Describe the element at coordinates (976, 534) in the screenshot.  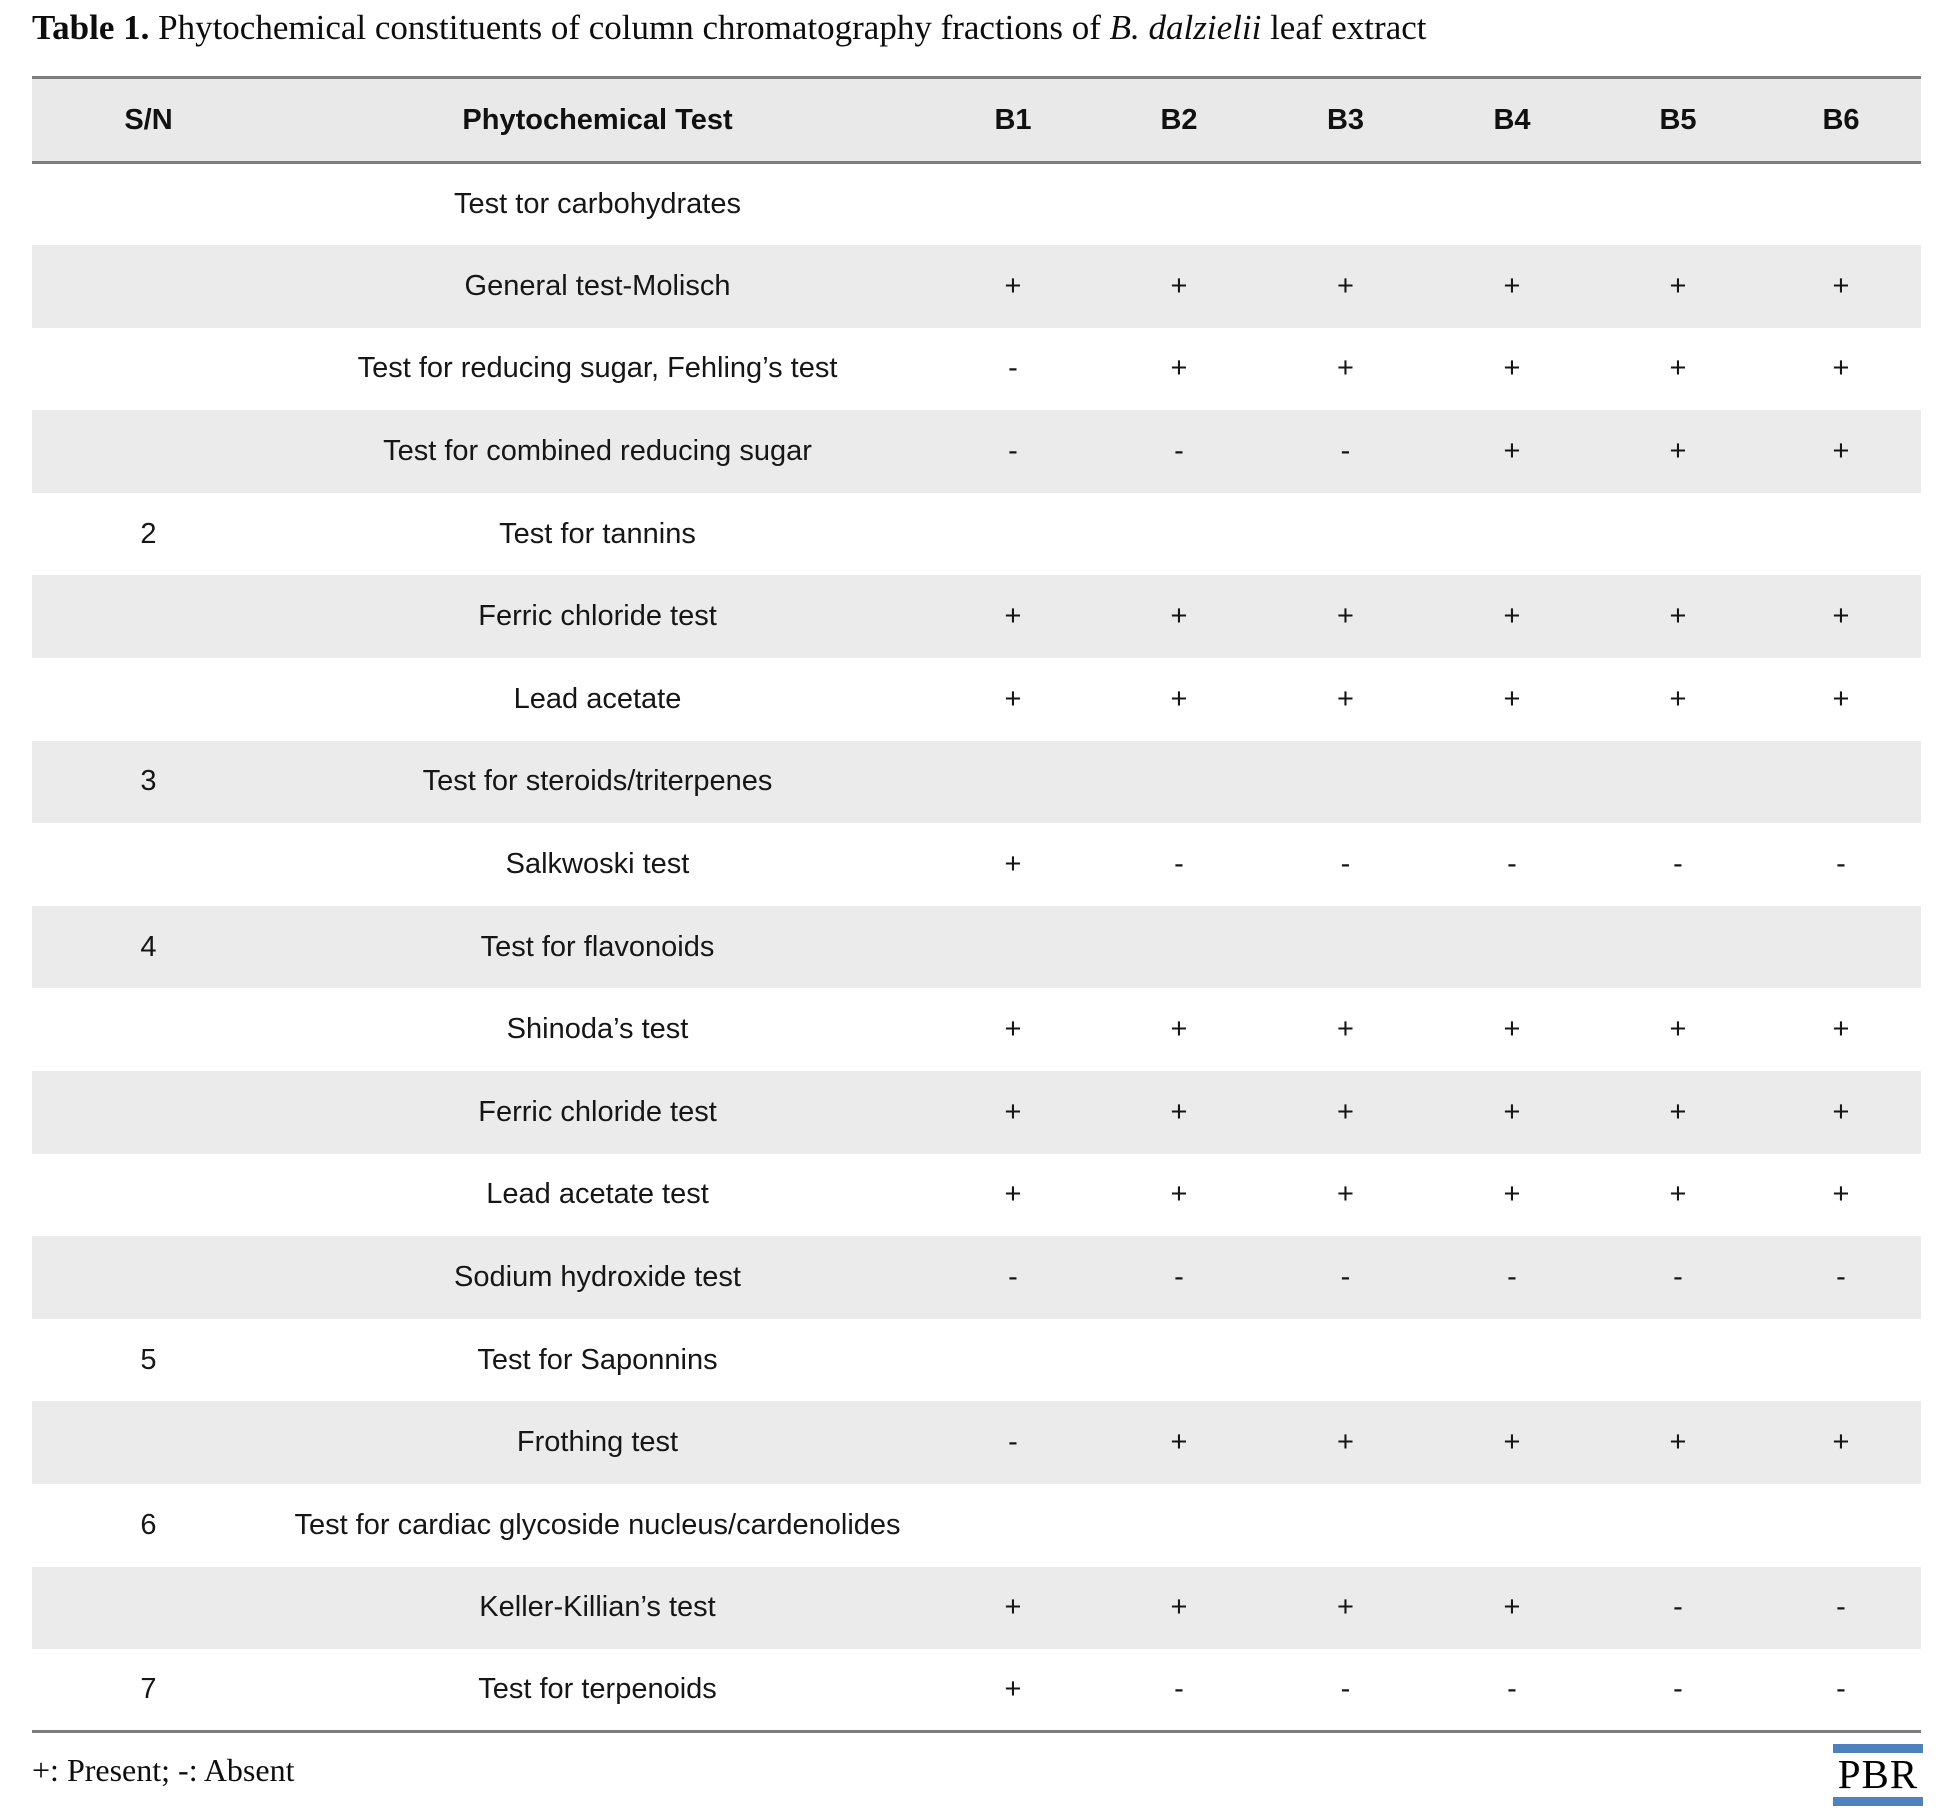
I see `table-row: 2 Test for tannins` at that location.